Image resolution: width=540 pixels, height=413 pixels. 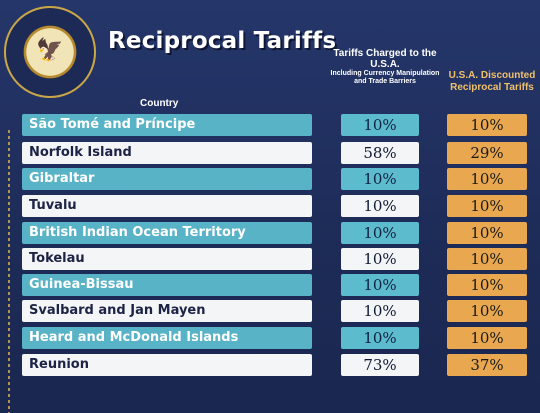 What do you see at coordinates (167, 285) in the screenshot?
I see `country-name: Guinea-Bissau` at bounding box center [167, 285].